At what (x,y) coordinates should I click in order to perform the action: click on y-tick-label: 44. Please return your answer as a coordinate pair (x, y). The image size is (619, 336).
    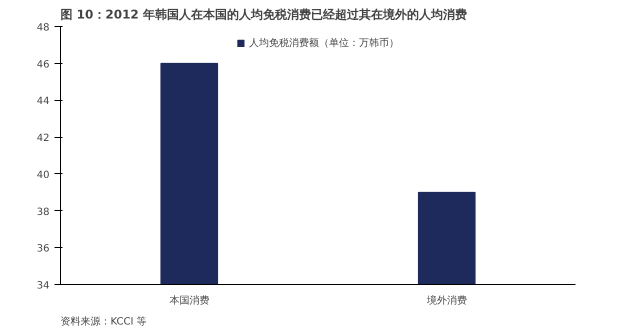
    Looking at the image, I should click on (43, 102).